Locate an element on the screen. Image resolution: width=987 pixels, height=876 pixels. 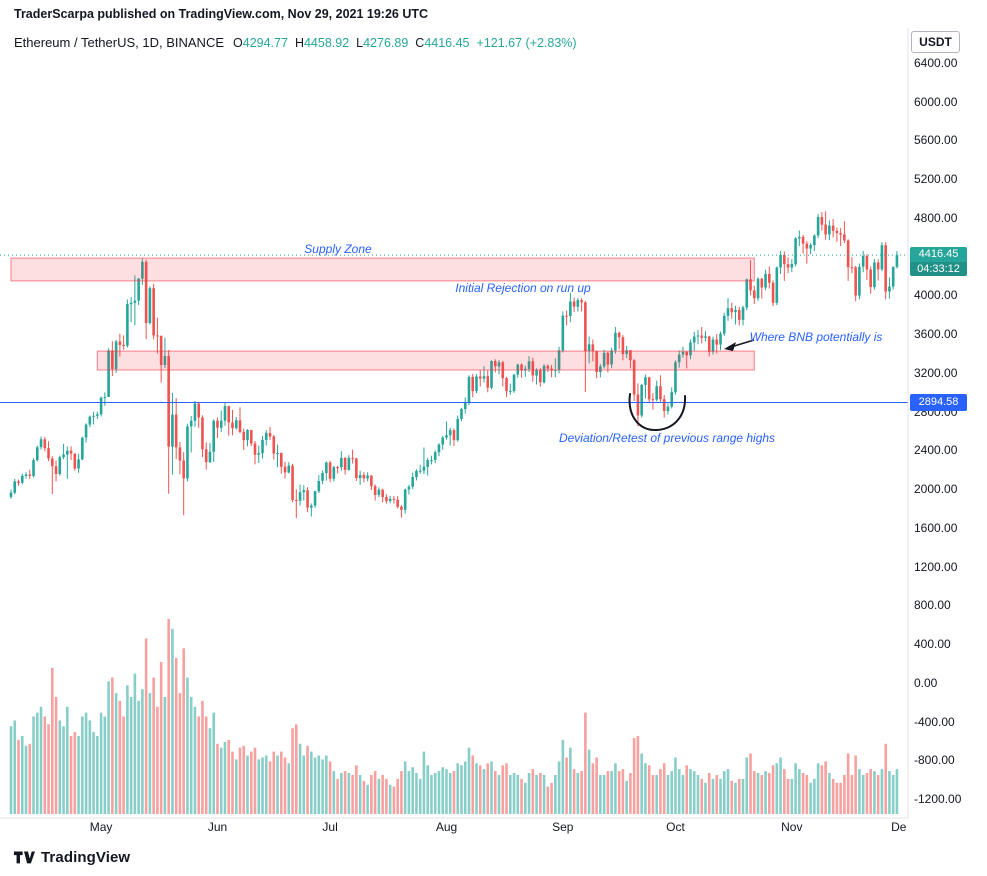
bnb-arrow-line is located at coordinates (742, 343).